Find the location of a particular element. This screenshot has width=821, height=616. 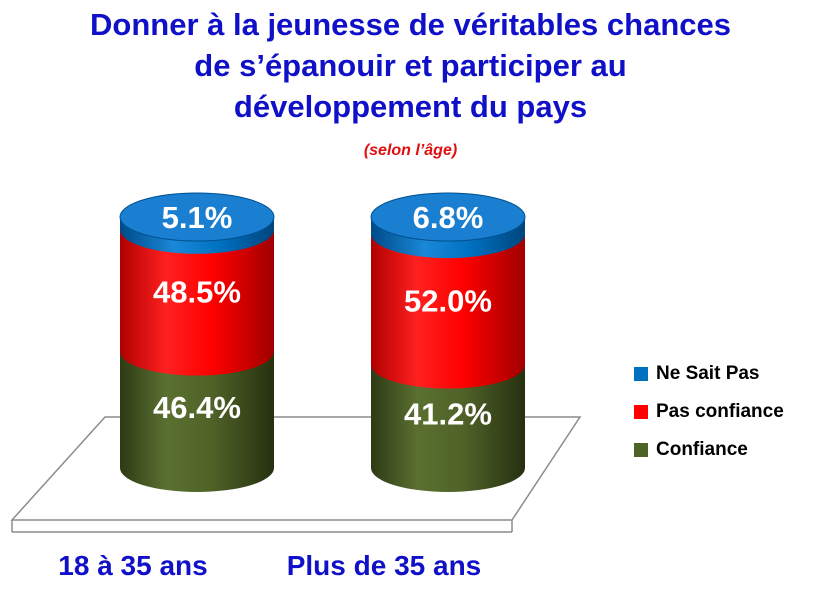

category-label-18-35: 18 à 35 ans is located at coordinates (133, 565).